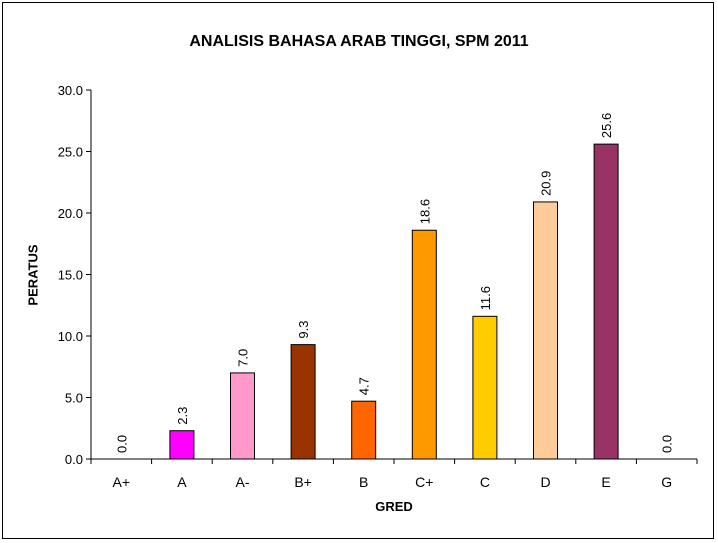  Describe the element at coordinates (363, 482) in the screenshot. I see `x-tick-label: B` at that location.